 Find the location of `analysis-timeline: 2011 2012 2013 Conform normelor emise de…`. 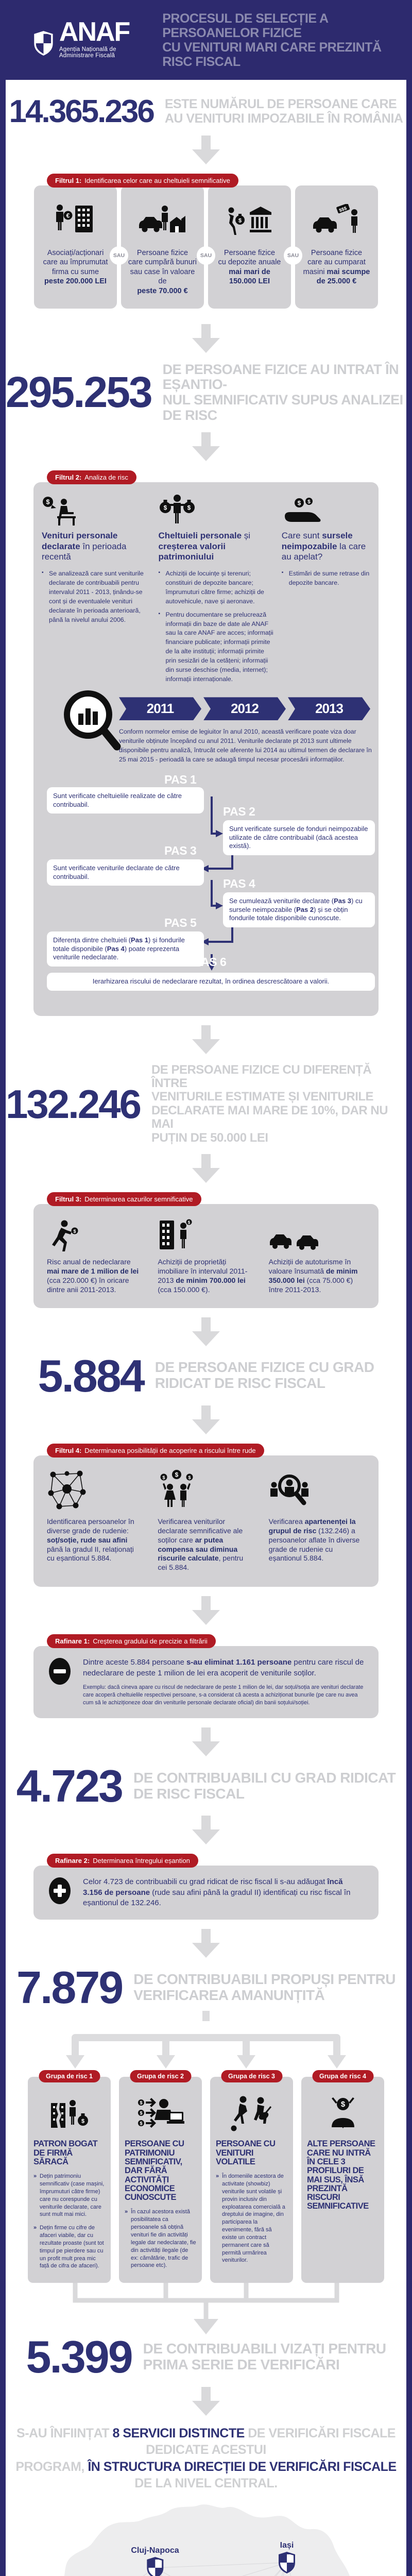

analysis-timeline: 2011 2012 2013 Conform normelor emise de… is located at coordinates (207, 727).